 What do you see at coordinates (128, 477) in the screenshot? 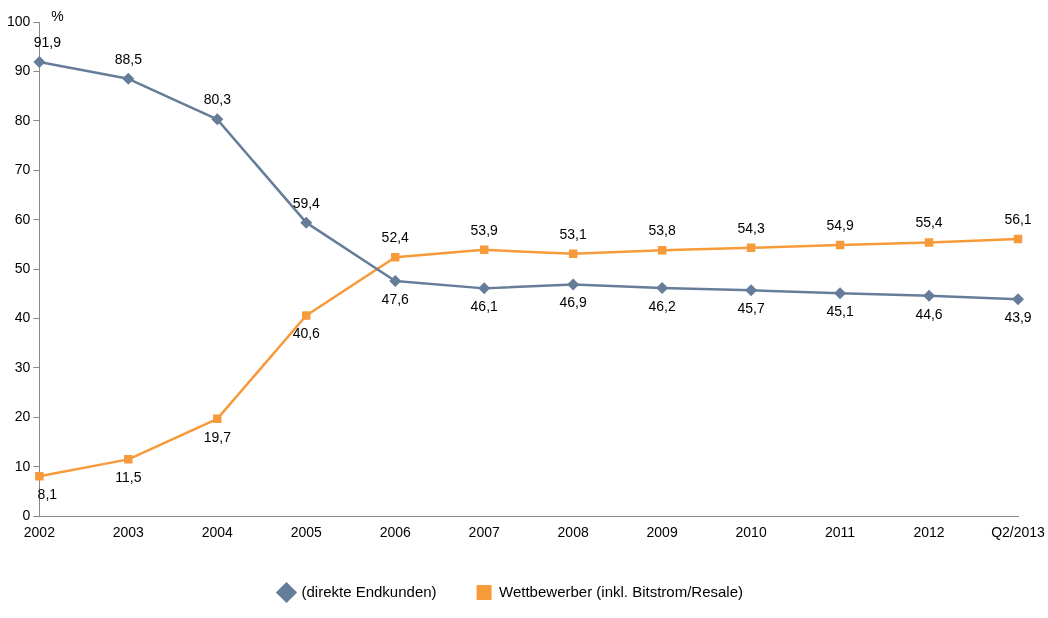
I see `data-label: 11,5` at bounding box center [128, 477].